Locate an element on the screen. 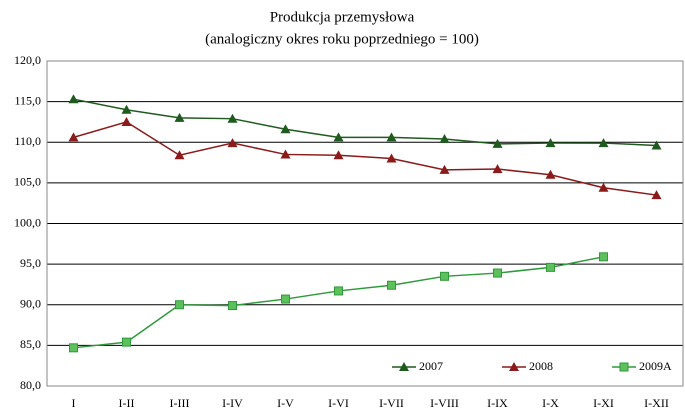 Image resolution: width=685 pixels, height=410 pixels. y-tick-label: 100,0 is located at coordinates (27, 222).